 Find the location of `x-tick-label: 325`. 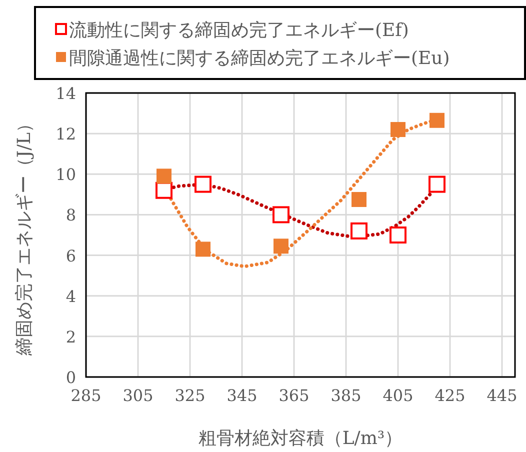

x-tick-label: 325 is located at coordinates (190, 395).